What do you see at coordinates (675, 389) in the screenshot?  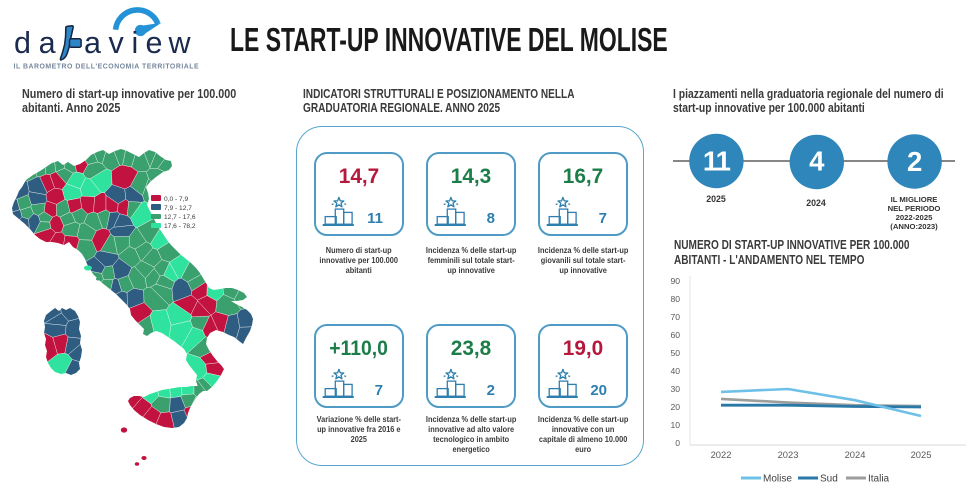 I see `svg-text: 30` at bounding box center [675, 389].